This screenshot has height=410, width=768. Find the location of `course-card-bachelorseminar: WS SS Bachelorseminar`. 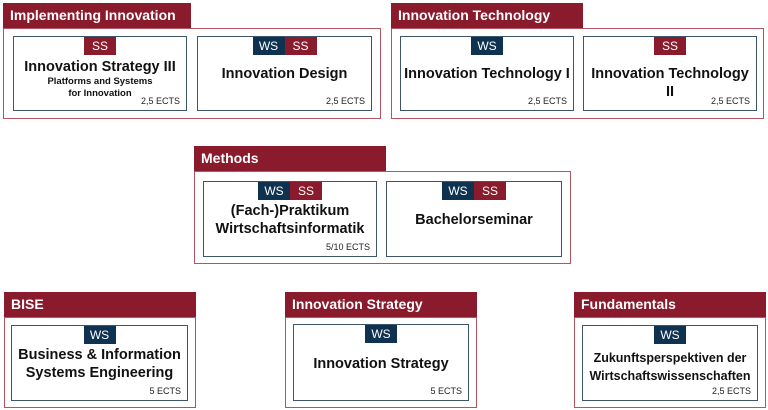

course-card-bachelorseminar: WS SS Bachelorseminar is located at coordinates (474, 219).